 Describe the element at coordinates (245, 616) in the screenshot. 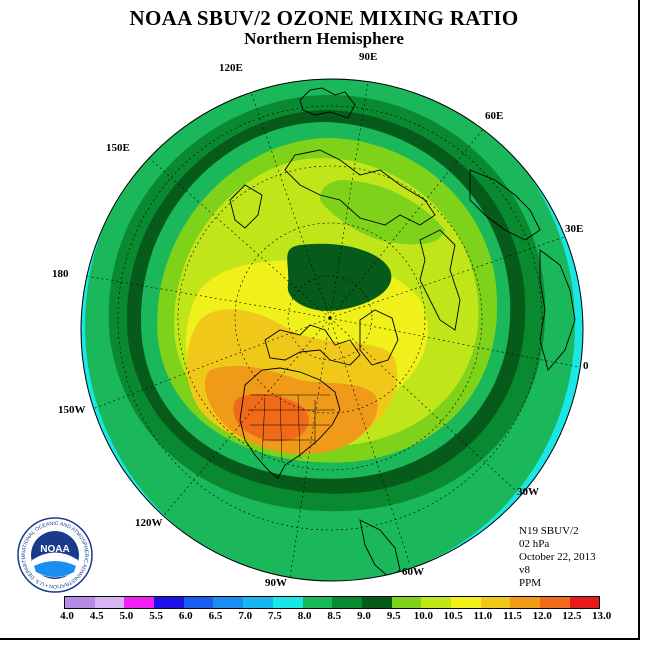

I see `colorbar-tick-label: 7.0` at that location.